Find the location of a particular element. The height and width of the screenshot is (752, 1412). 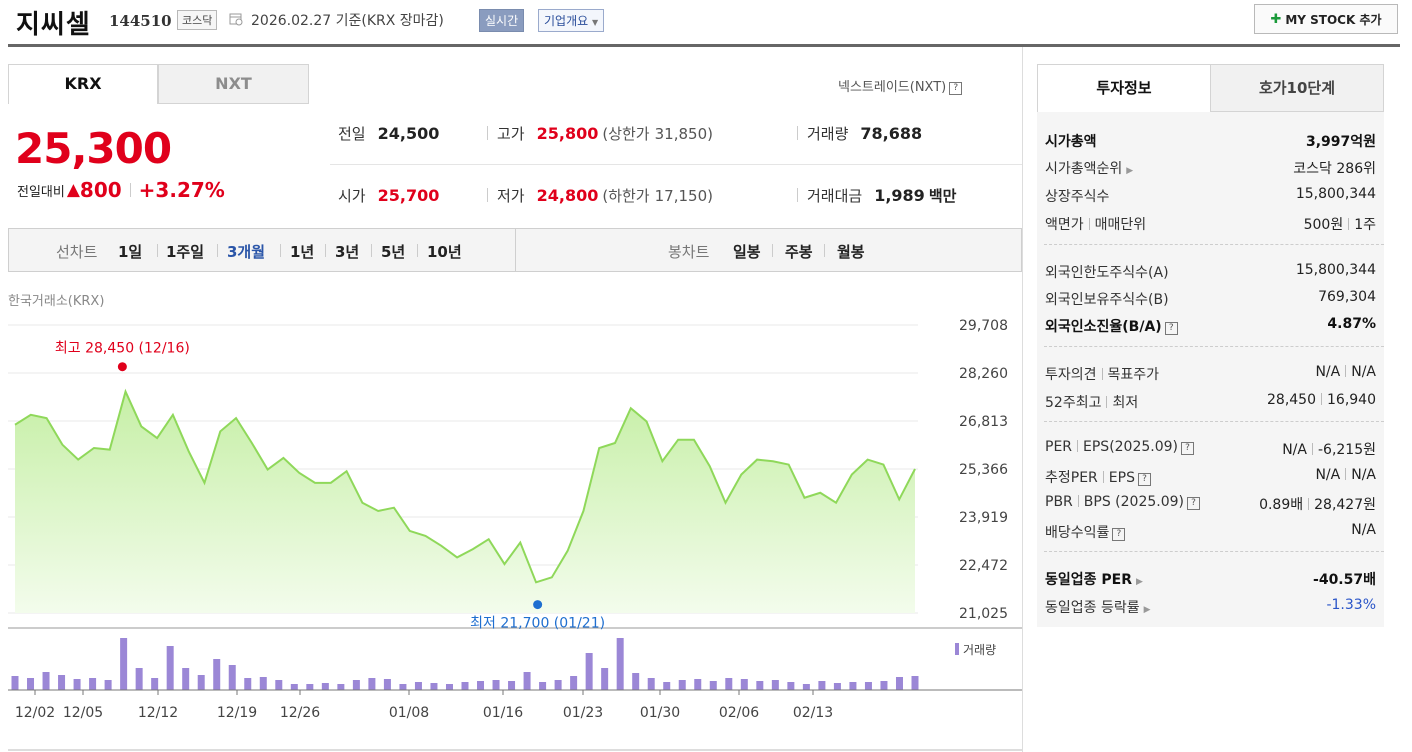

x-tick-label: 12/02 is located at coordinates (35, 713).